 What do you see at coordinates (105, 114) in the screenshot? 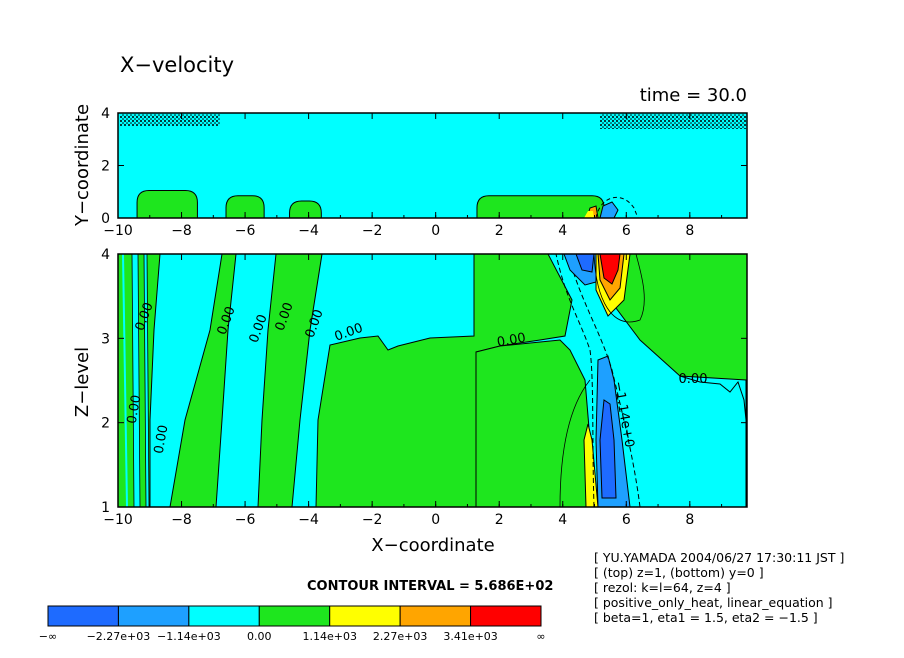
I see `top-y-tick-label: 4` at bounding box center [105, 114].